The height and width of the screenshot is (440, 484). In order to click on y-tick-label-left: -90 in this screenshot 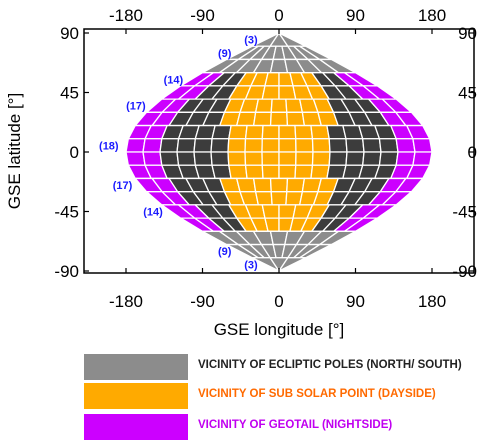, I will do `click(66, 271)`.